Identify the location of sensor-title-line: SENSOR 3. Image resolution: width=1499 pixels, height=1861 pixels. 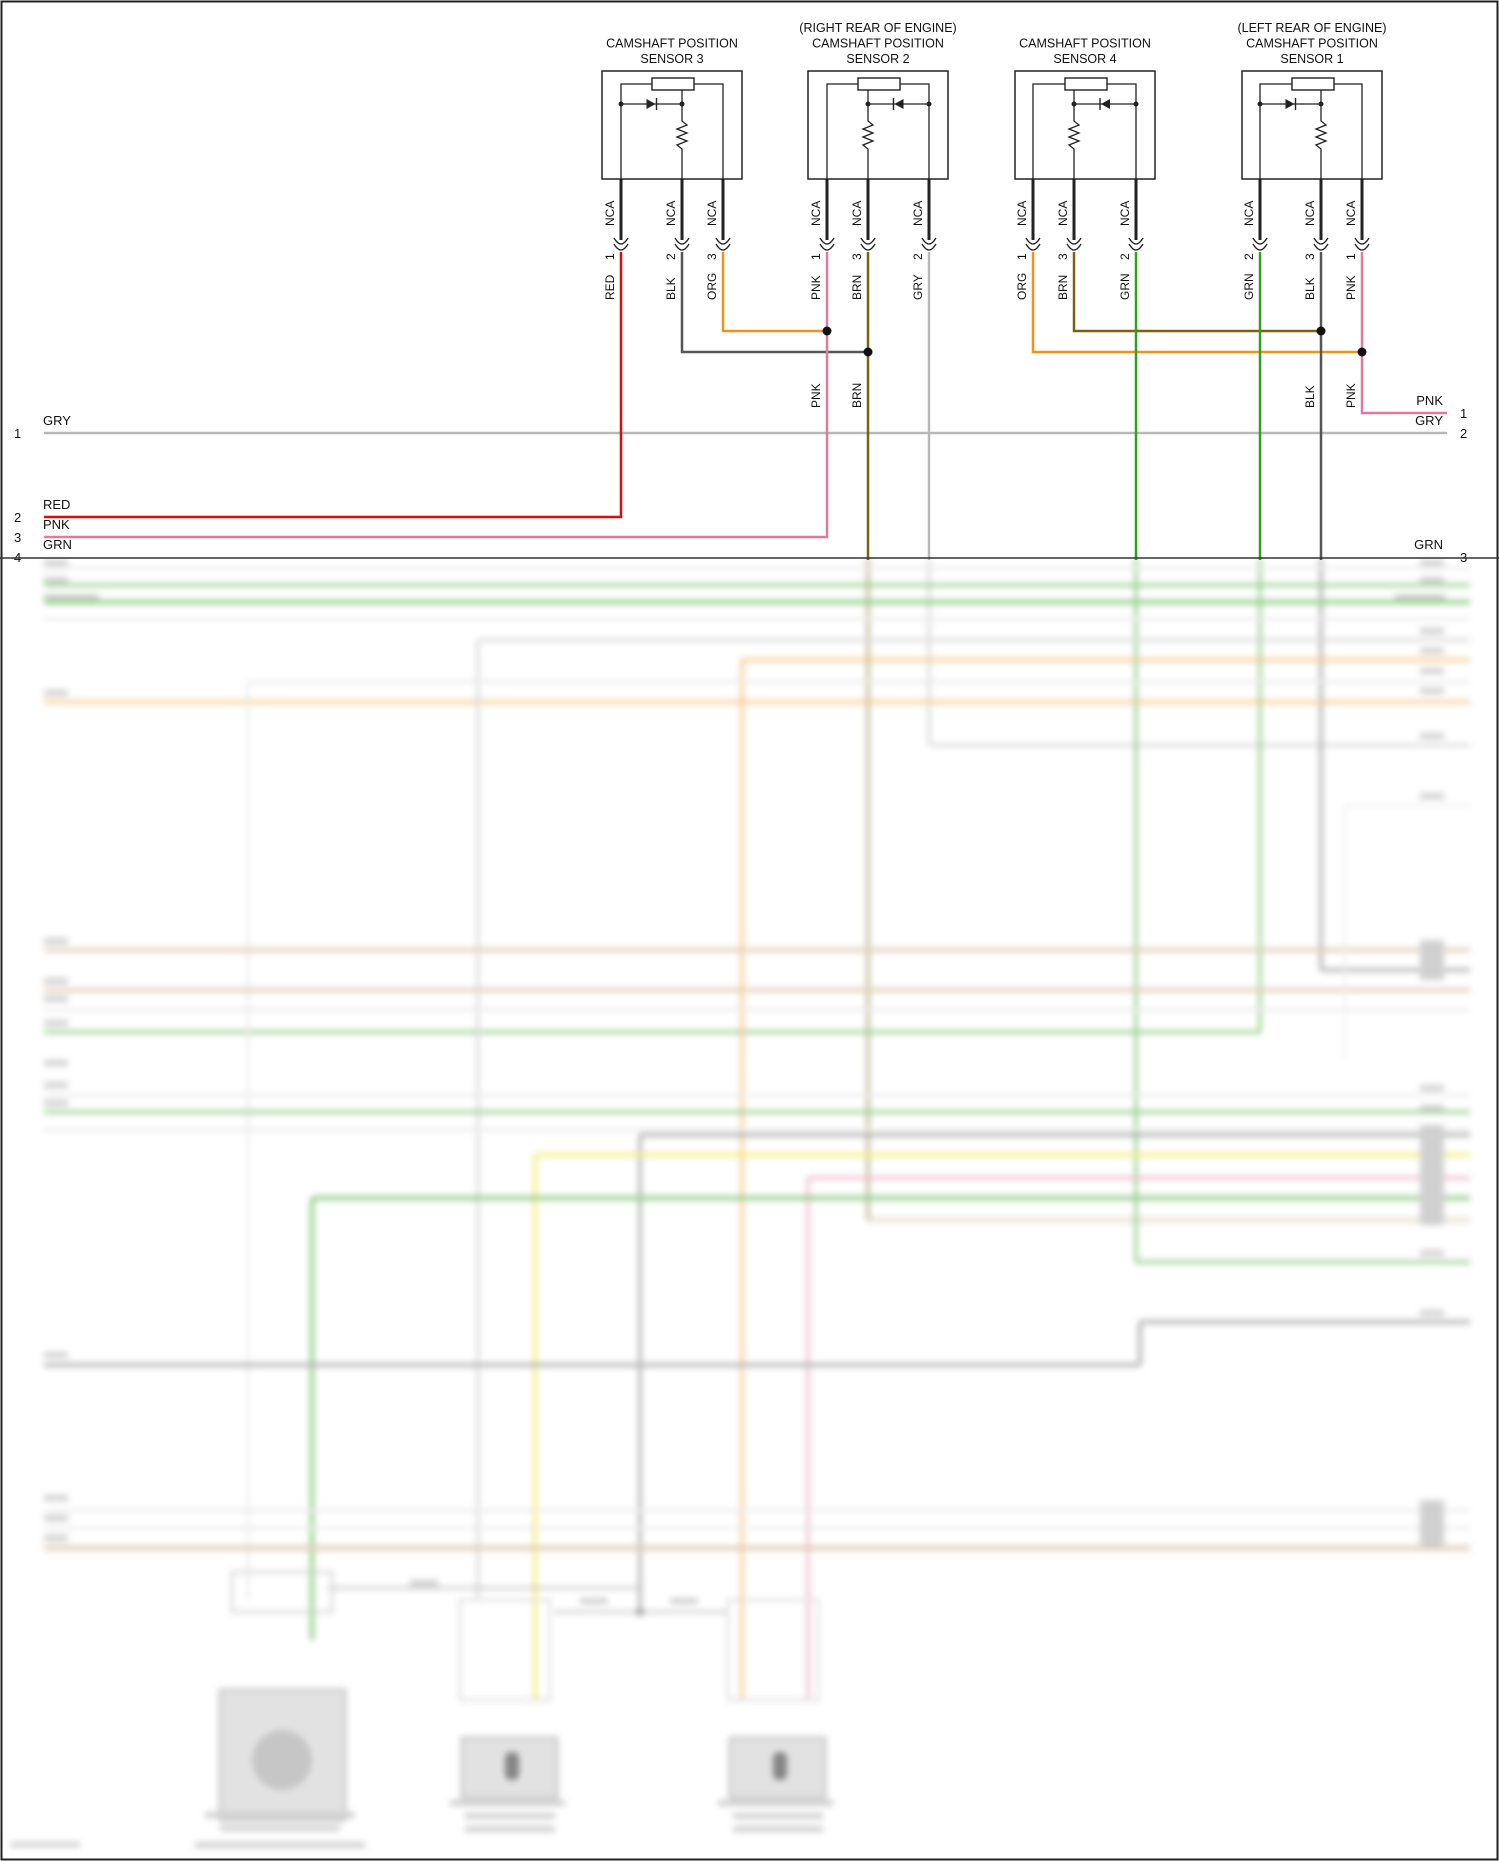
(671, 59).